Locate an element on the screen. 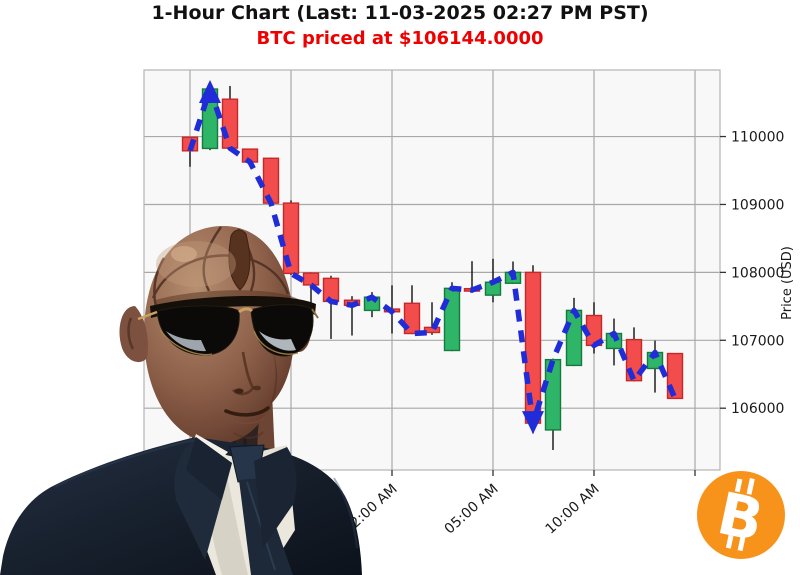 This screenshot has width=800, height=575. y-tick-label: 107000 is located at coordinates (757, 341).